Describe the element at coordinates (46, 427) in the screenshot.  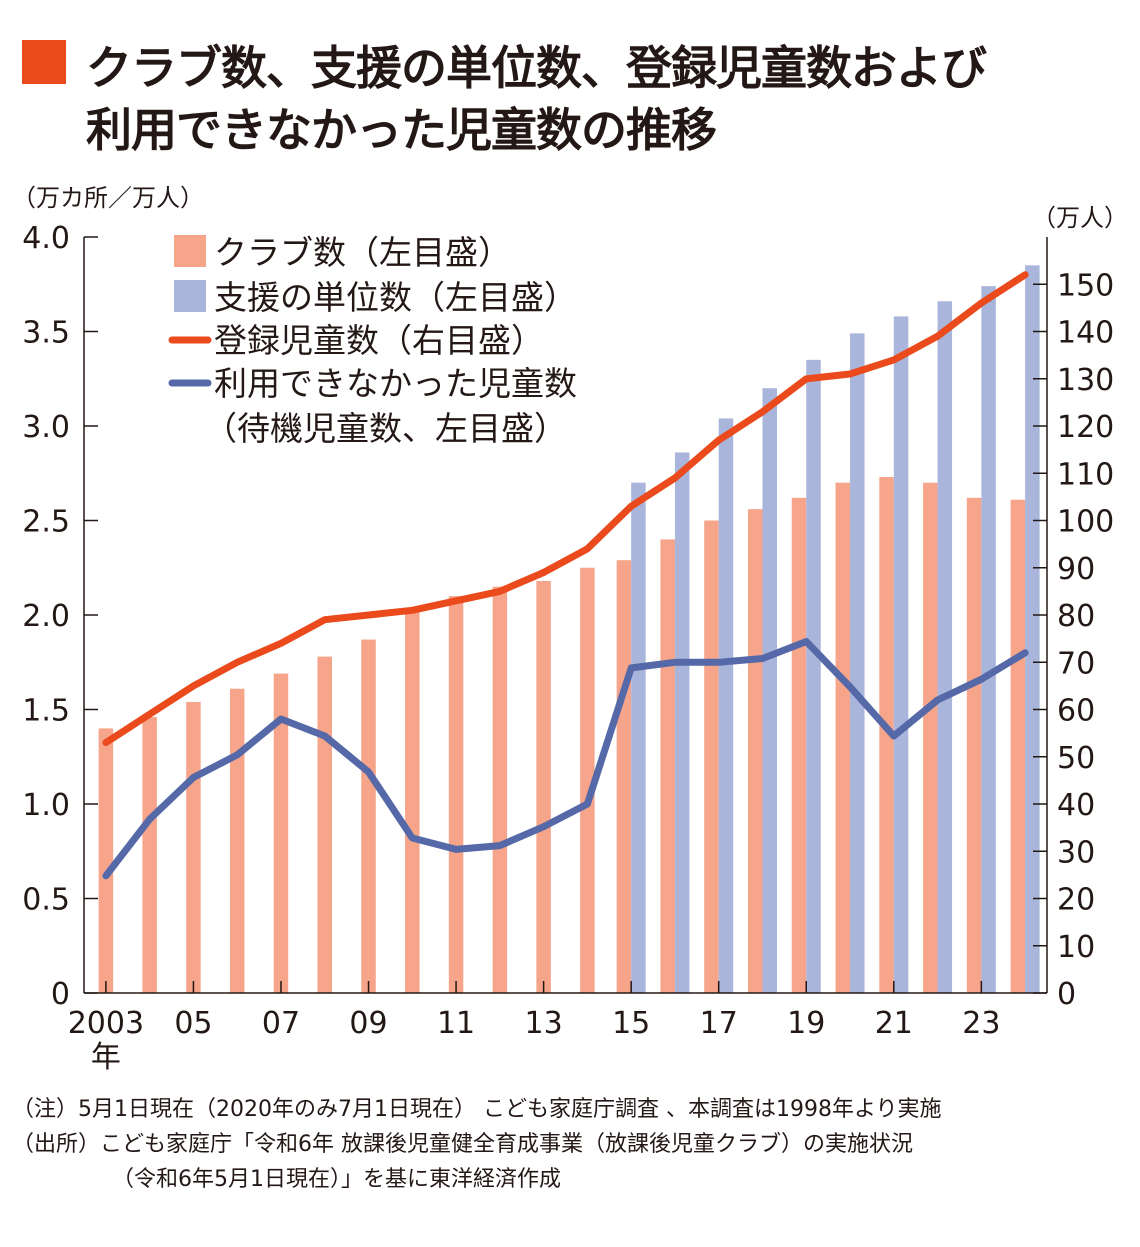
I see `left-tick-label: 3.0` at that location.